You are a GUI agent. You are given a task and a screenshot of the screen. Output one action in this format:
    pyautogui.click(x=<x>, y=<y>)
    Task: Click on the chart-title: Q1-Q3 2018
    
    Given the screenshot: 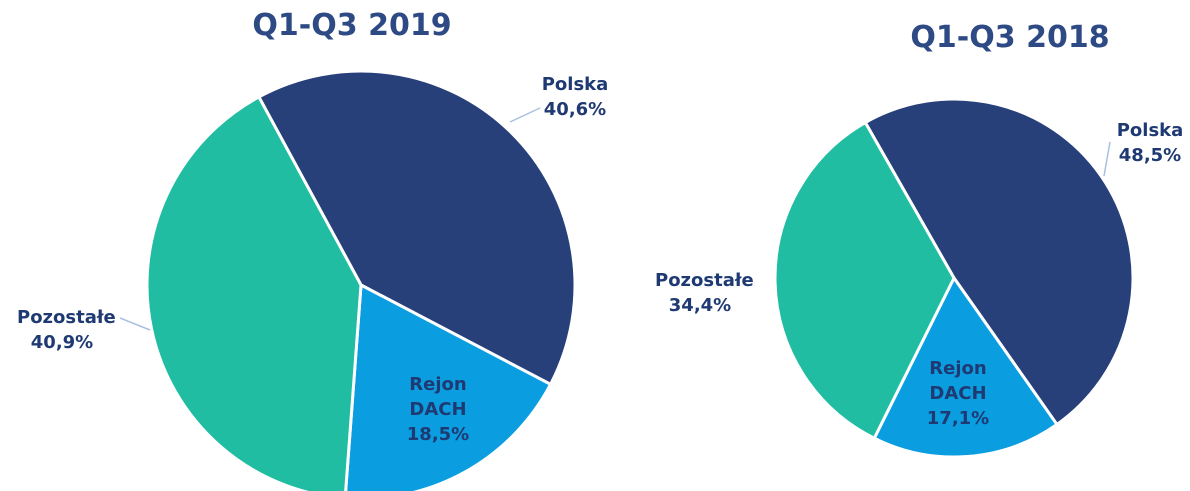 What is the action you would take?
    pyautogui.click(x=1010, y=37)
    